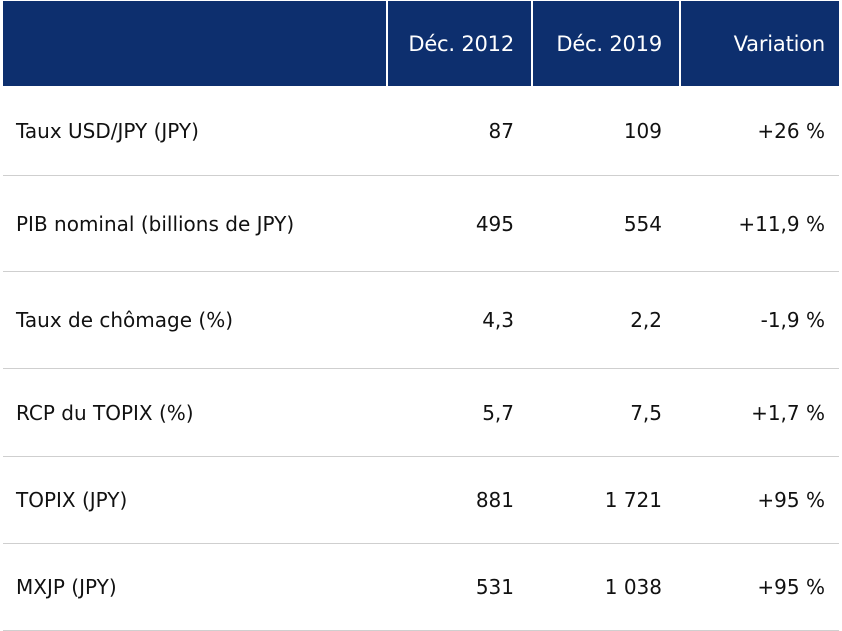 Image resolution: width=842 pixels, height=631 pixels. I want to click on value-variation: +11,9 %, so click(781, 223).